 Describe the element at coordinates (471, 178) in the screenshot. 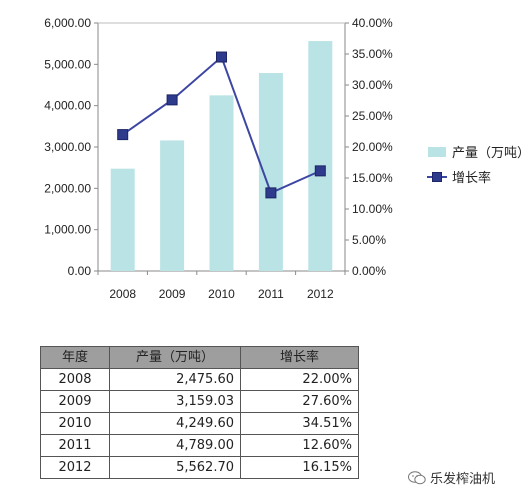

I see `legend-line-label: 增长率` at that location.